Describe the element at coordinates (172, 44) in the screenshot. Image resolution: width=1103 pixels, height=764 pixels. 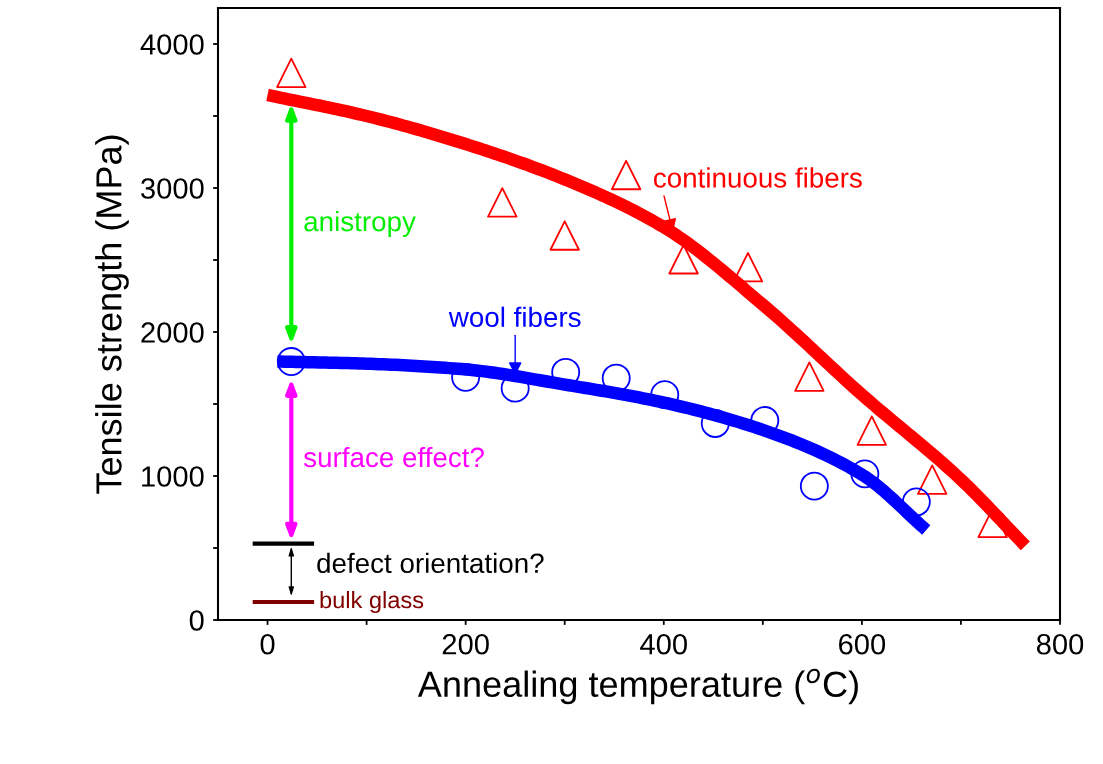
I see `y-tick-label: 4000` at that location.